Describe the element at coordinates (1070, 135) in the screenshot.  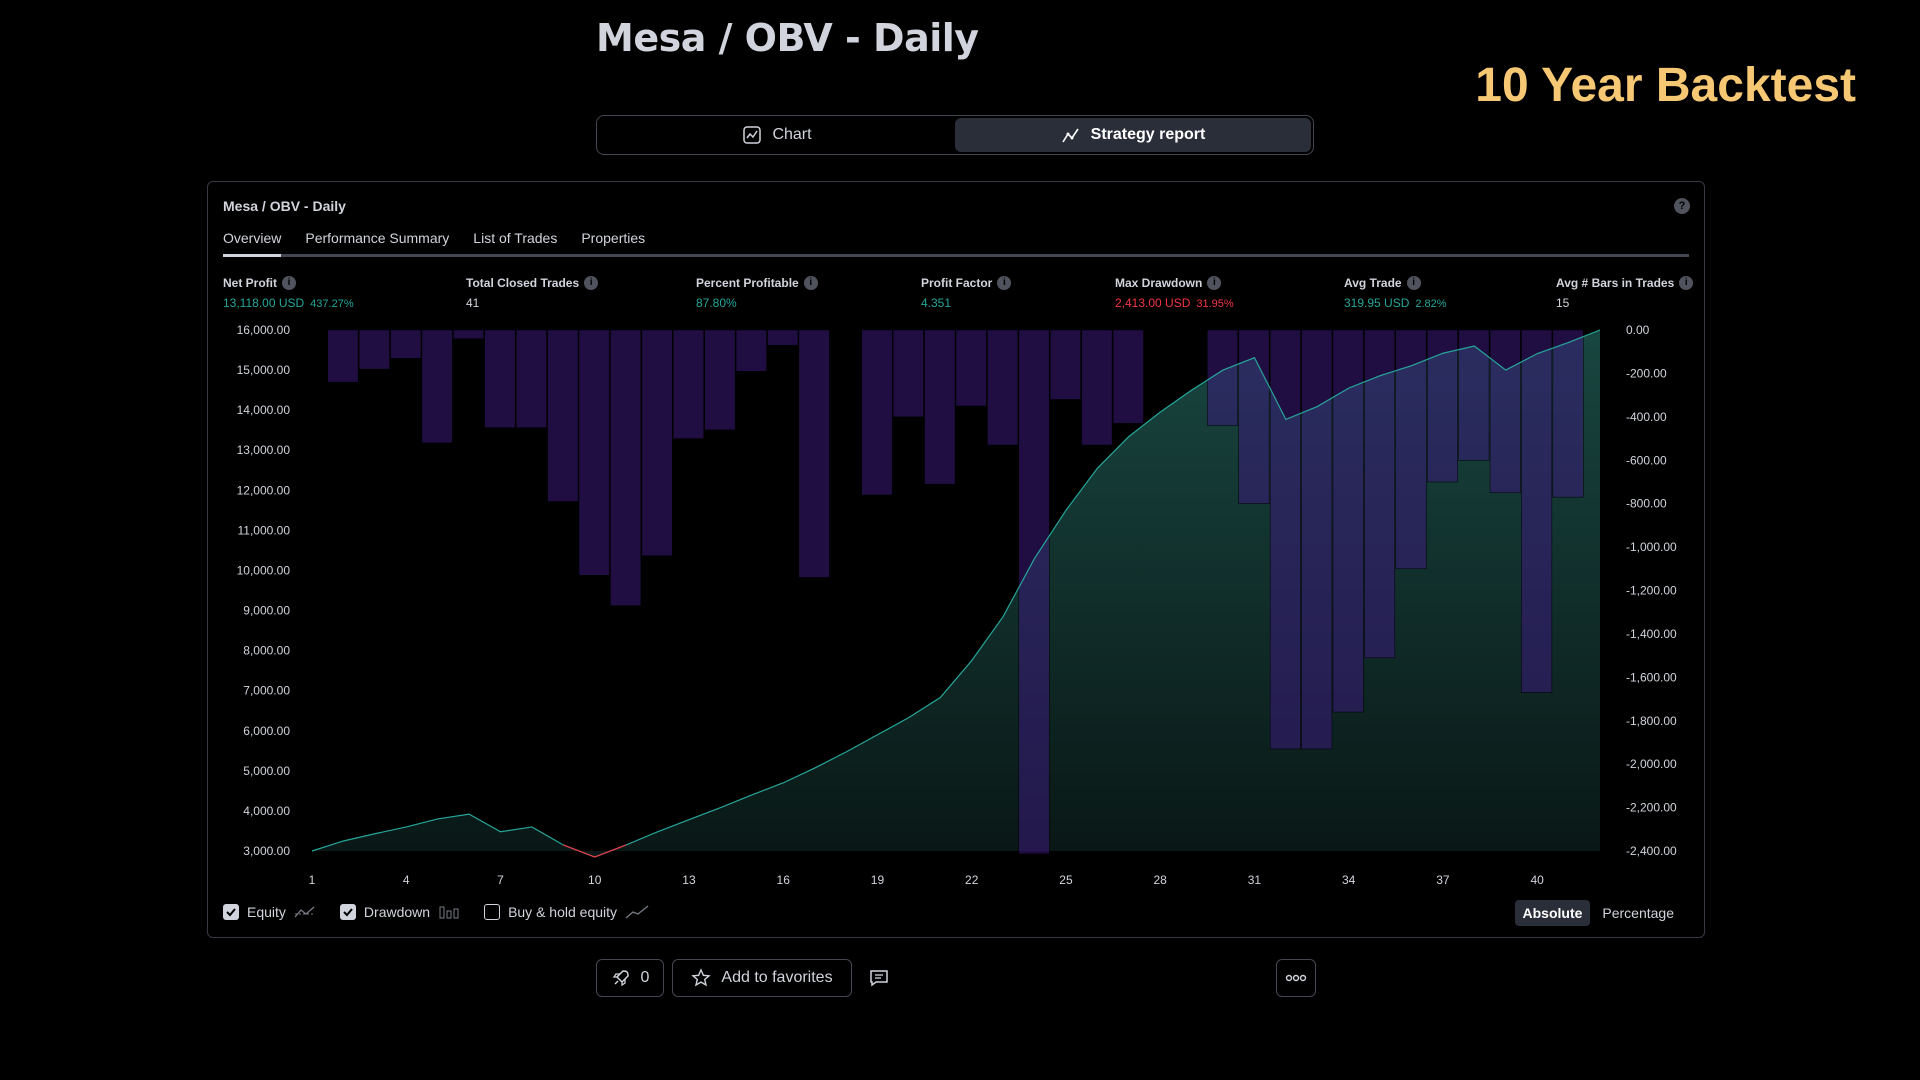
I see `strategy-icon` at that location.